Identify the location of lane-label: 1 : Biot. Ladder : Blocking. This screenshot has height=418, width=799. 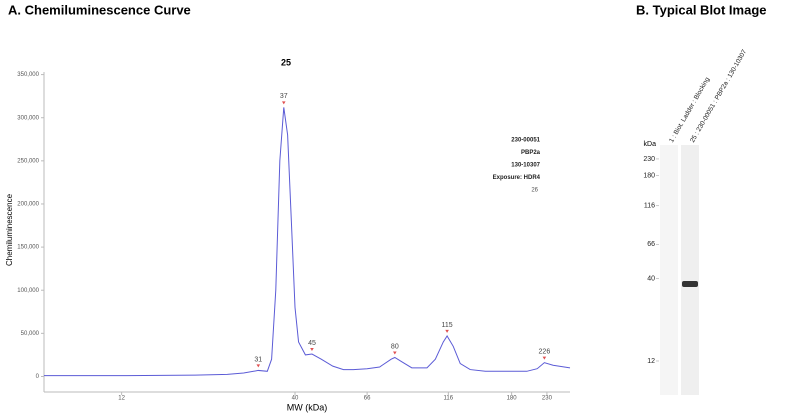
(689, 110).